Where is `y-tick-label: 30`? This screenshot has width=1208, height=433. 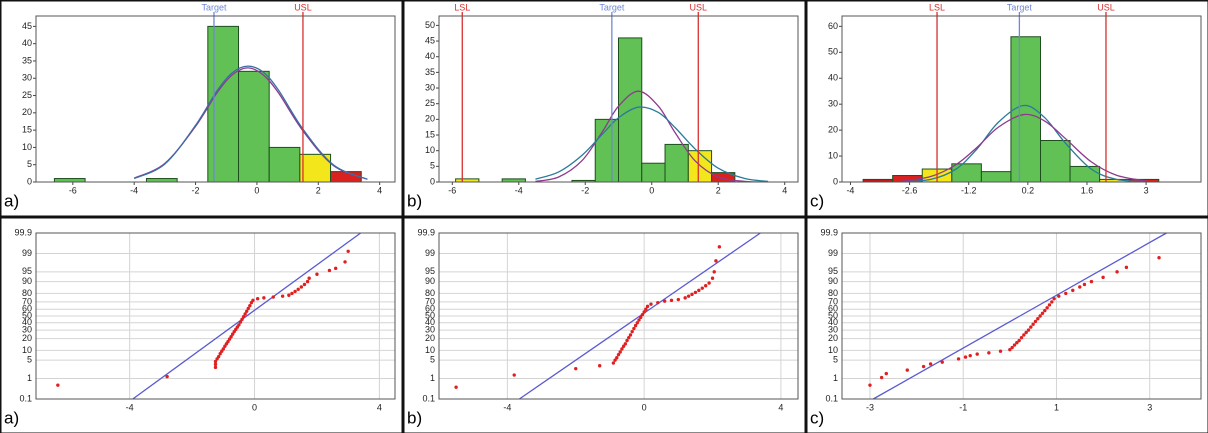 y-tick-label: 30 is located at coordinates (27, 329).